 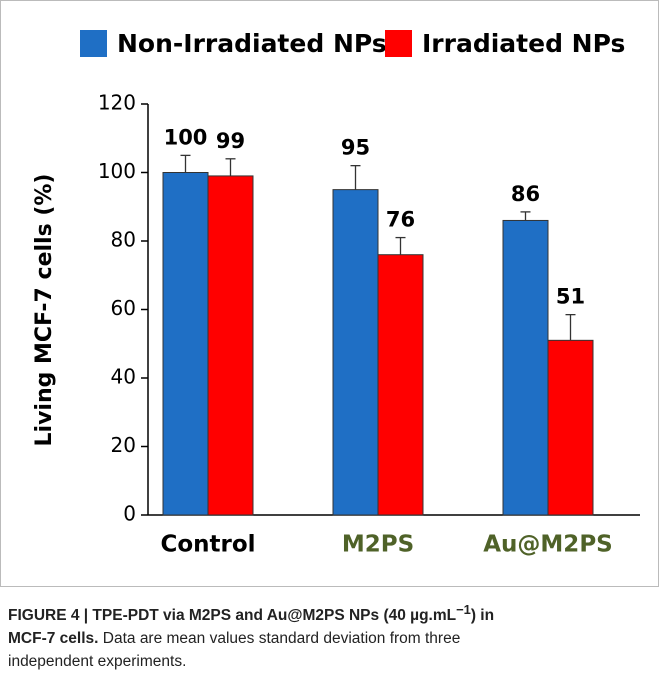 I want to click on legend-label: Non-Irradiated NPs, so click(x=252, y=43).